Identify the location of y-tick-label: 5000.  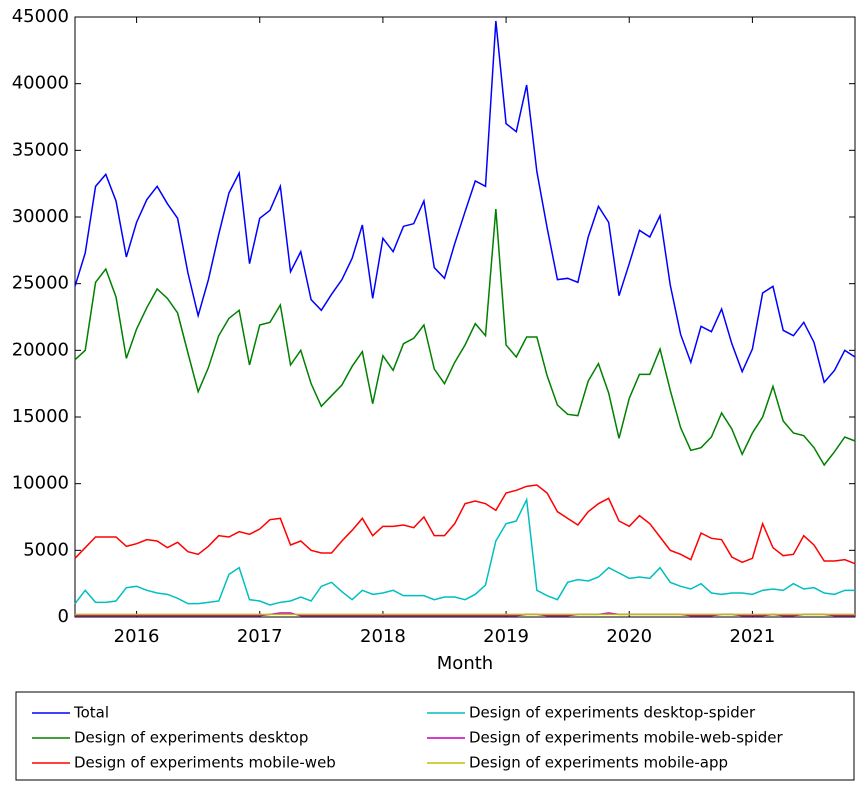
(46, 549).